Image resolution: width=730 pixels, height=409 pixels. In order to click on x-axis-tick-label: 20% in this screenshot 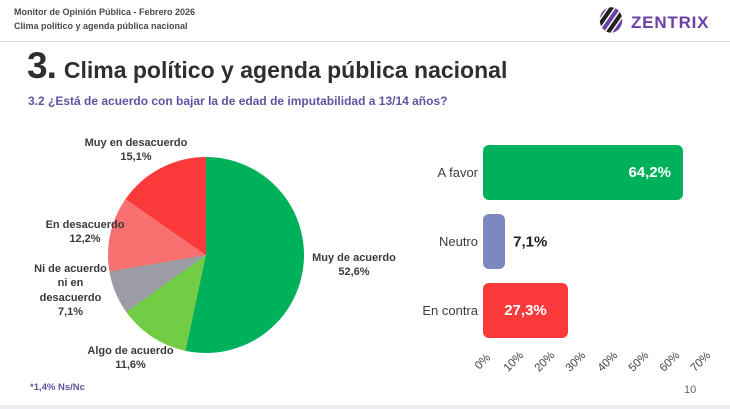, I will do `click(545, 362)`.